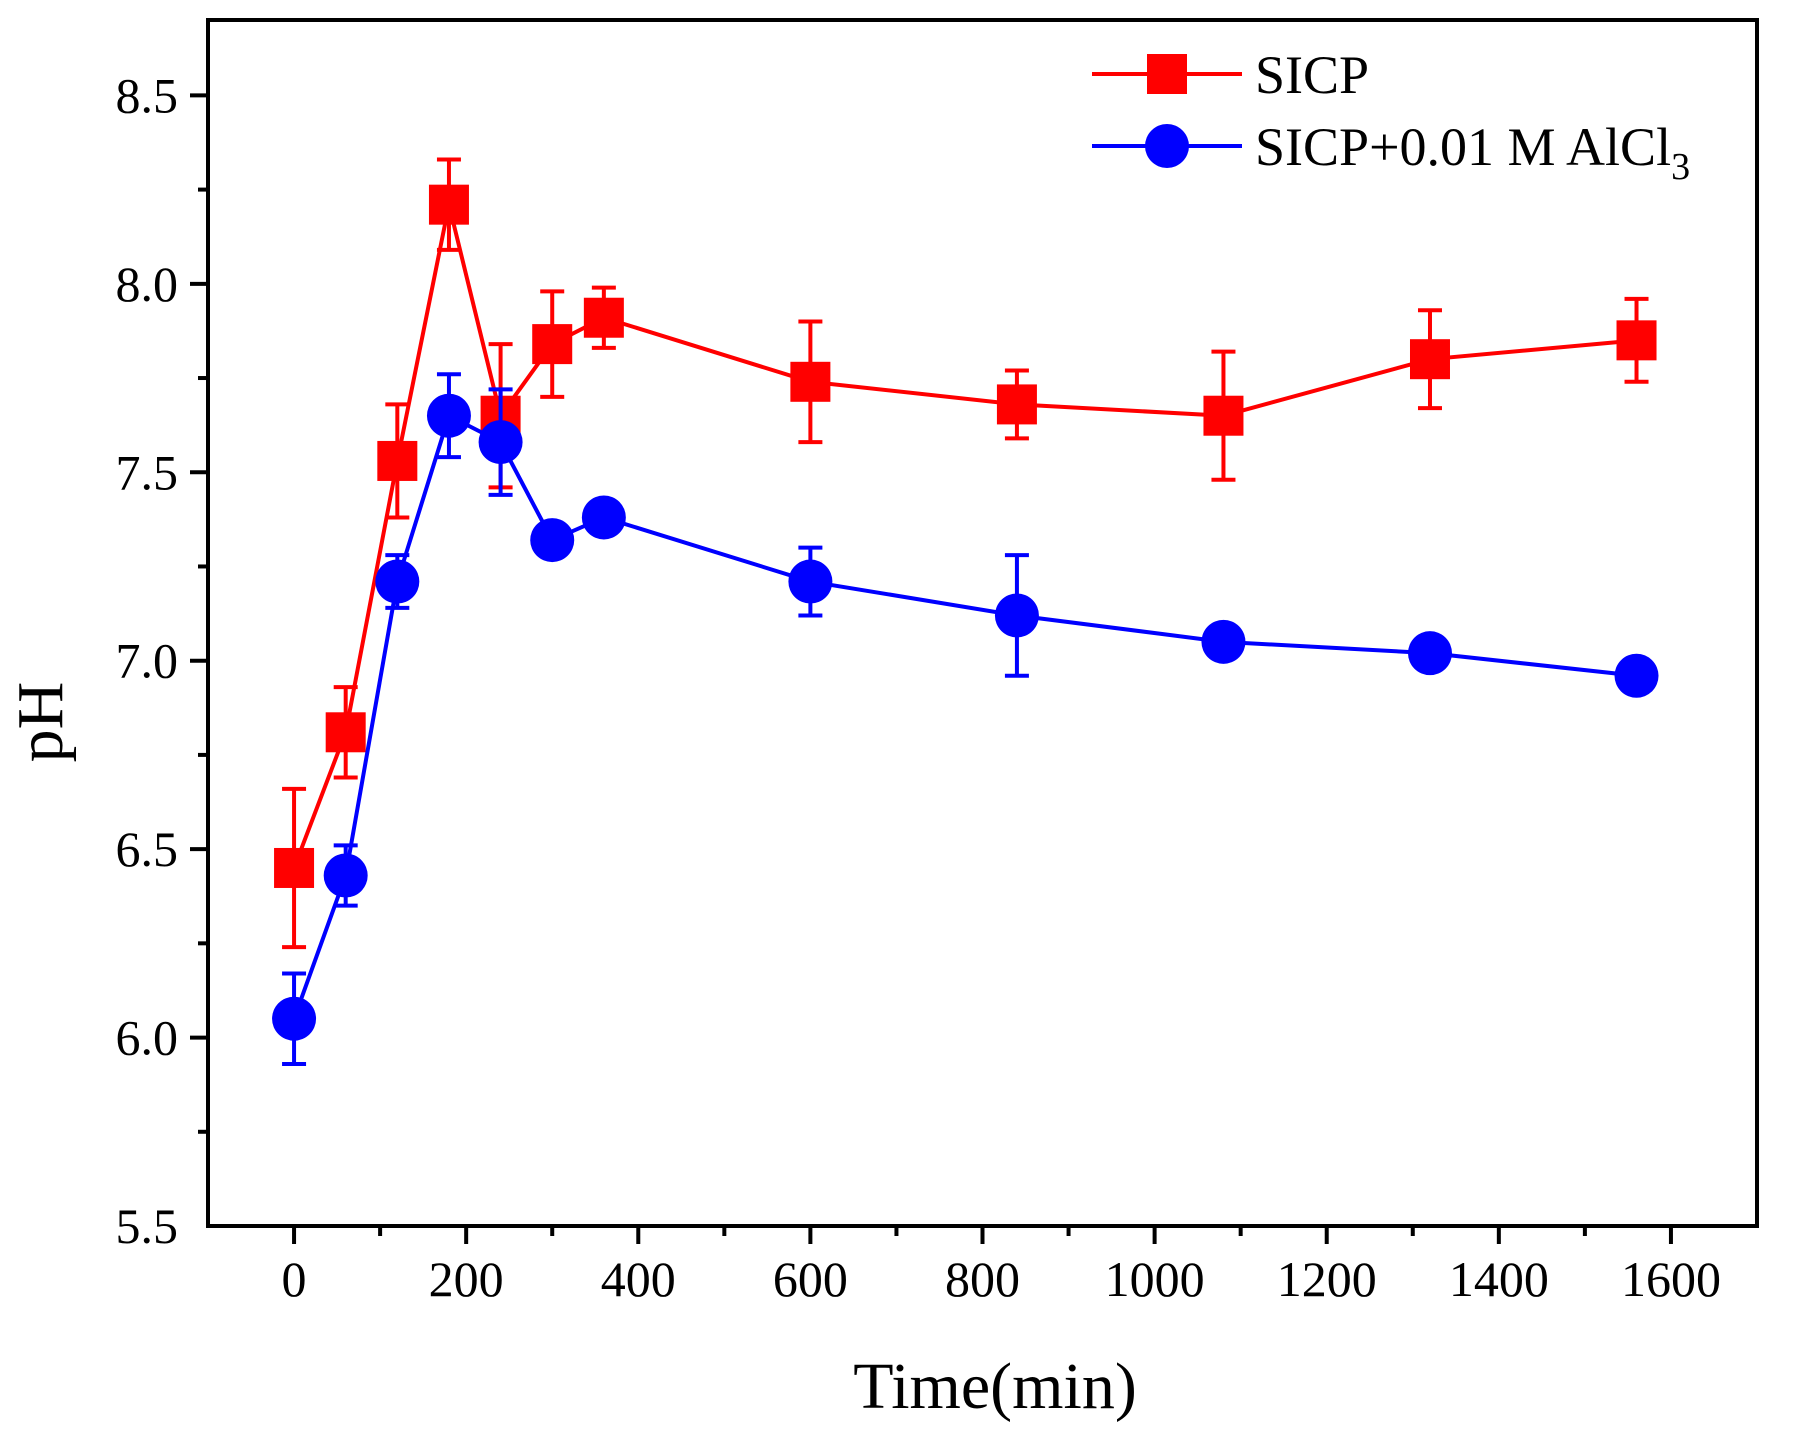  What do you see at coordinates (982, 1279) in the screenshot?
I see `x-tick-label: 800` at bounding box center [982, 1279].